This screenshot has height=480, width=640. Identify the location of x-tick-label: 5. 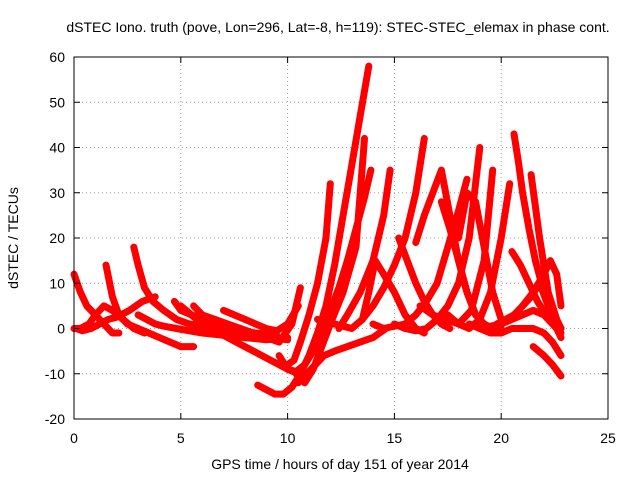
(181, 438).